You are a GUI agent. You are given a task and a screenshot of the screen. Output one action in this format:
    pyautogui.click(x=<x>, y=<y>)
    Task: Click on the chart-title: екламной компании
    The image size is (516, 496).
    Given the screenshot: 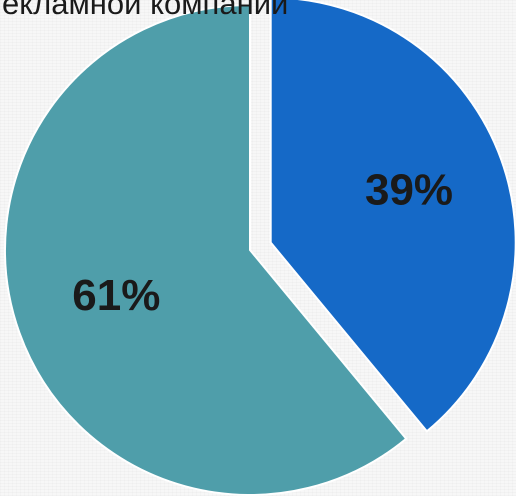 What is the action you would take?
    pyautogui.click(x=145, y=10)
    